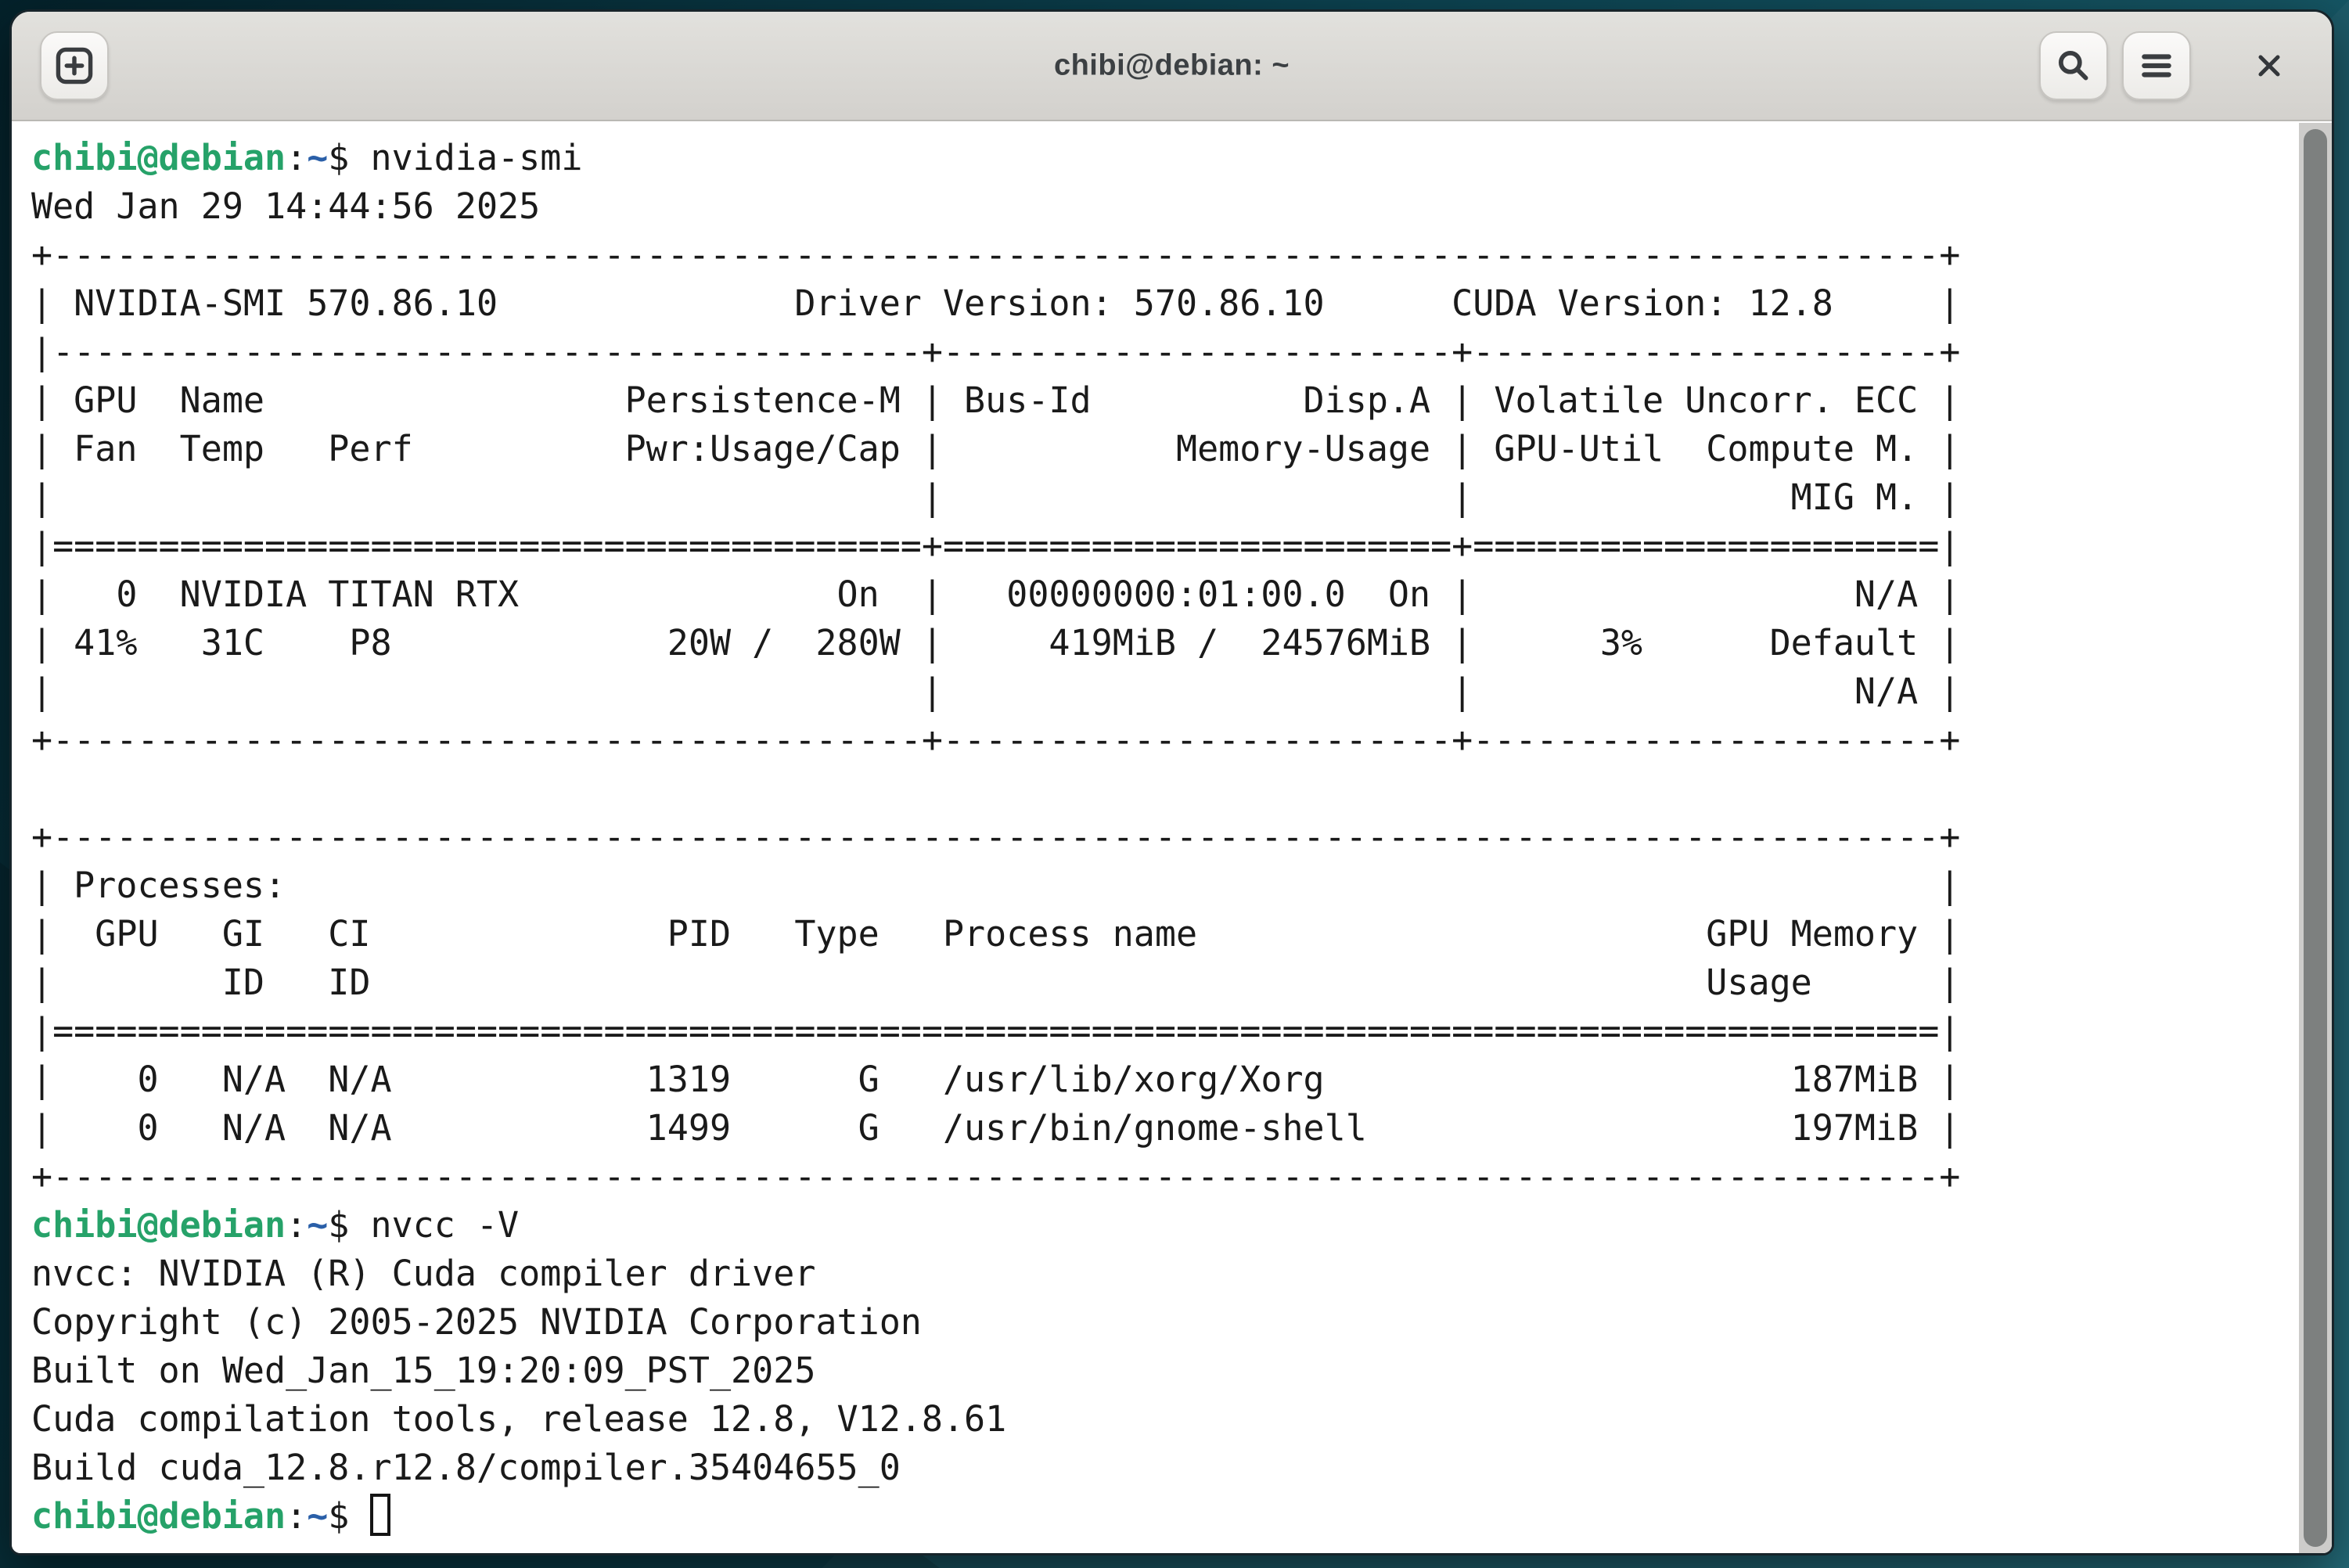  What do you see at coordinates (996, 692) in the screenshot?
I see `terminal-line: | | | N/A |` at bounding box center [996, 692].